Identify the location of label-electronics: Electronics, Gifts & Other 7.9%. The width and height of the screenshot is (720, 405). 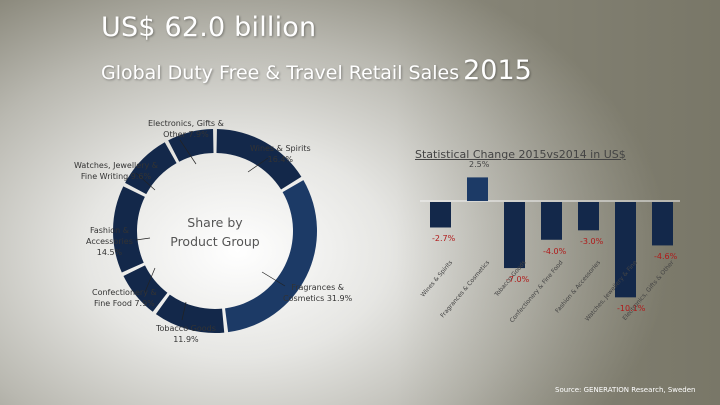
(186, 129).